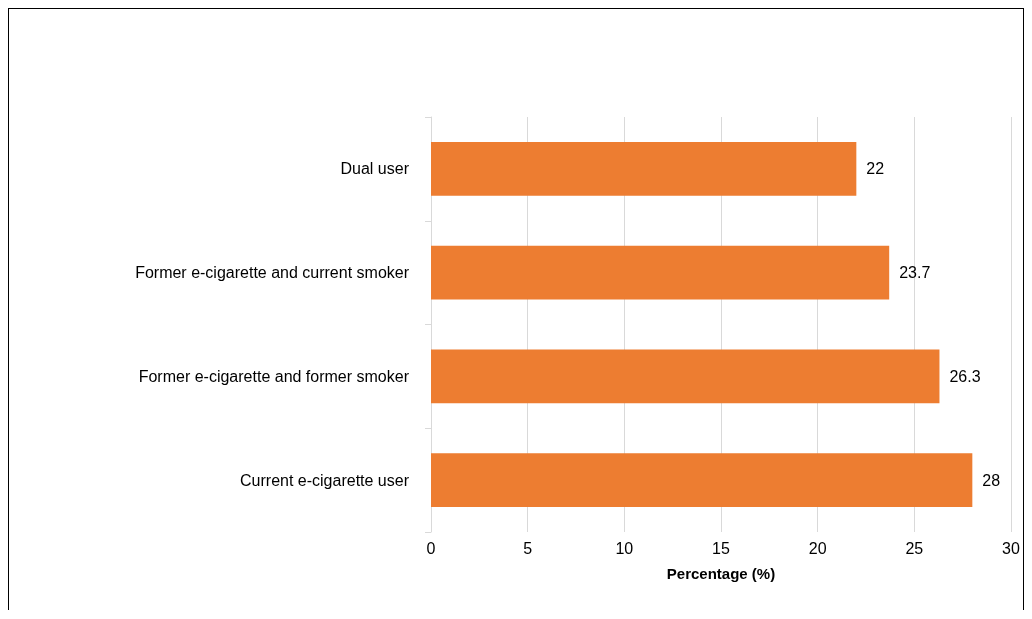 Image resolution: width=1032 pixels, height=619 pixels. I want to click on x-tick-label: 10, so click(624, 548).